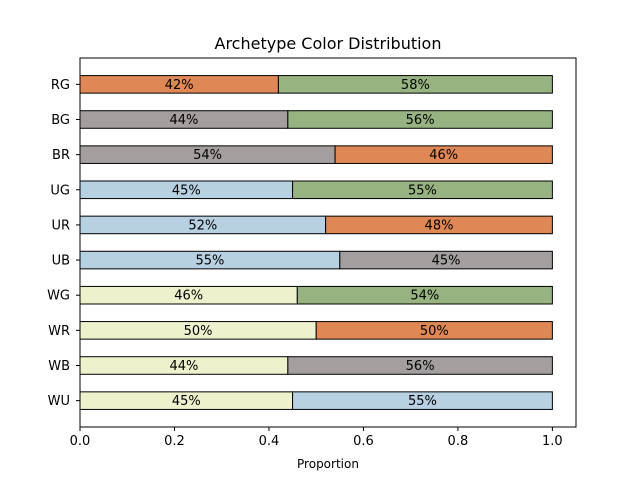  Describe the element at coordinates (179, 85) in the screenshot. I see `data-label: 42%` at that location.